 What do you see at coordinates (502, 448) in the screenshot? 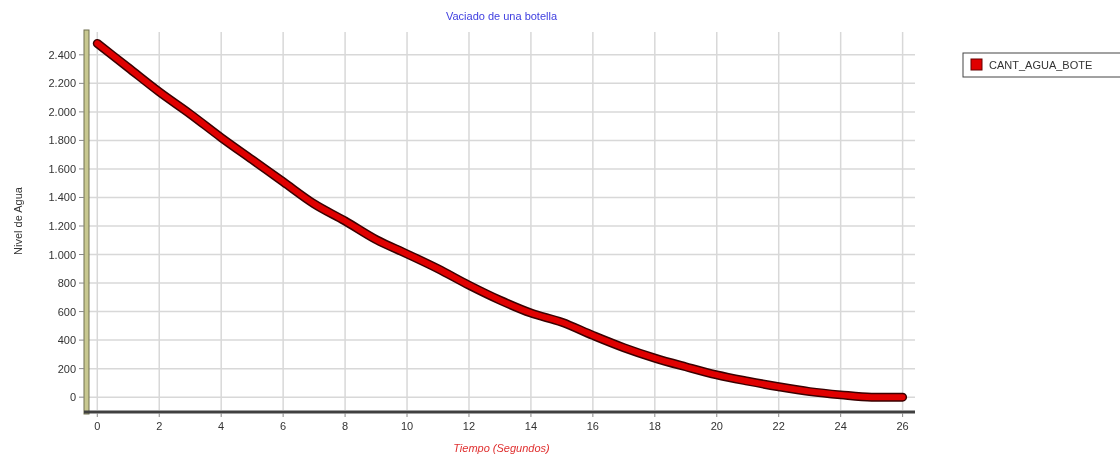
I see `x-axis-title: Tiempo (Segundos)` at bounding box center [502, 448].